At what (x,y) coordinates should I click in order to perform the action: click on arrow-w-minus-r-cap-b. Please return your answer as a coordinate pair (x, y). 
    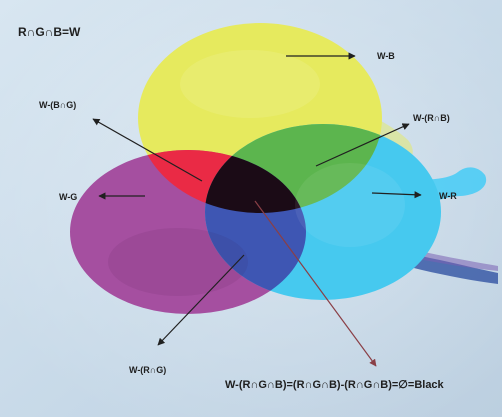
    Looking at the image, I should click on (362, 145).